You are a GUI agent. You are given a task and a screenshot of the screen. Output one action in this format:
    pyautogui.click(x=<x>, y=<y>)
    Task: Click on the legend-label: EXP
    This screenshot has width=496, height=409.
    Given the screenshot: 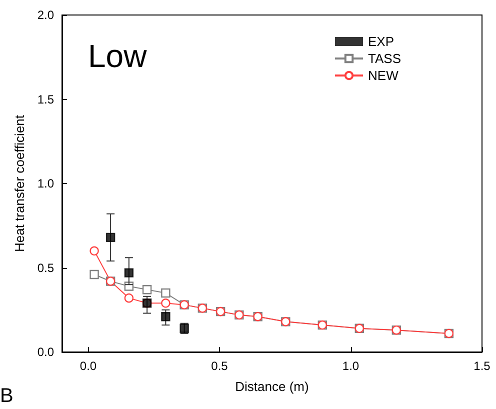 What is the action you would take?
    pyautogui.click(x=381, y=41)
    